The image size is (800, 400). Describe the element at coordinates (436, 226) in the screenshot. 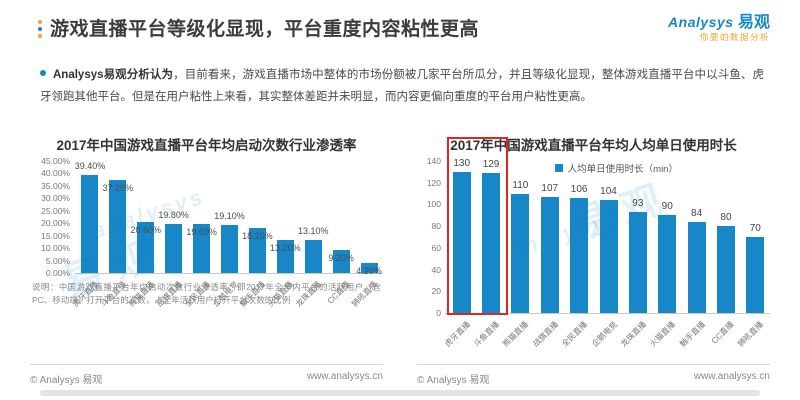

I see `y-axis-tick-label: 80` at that location.